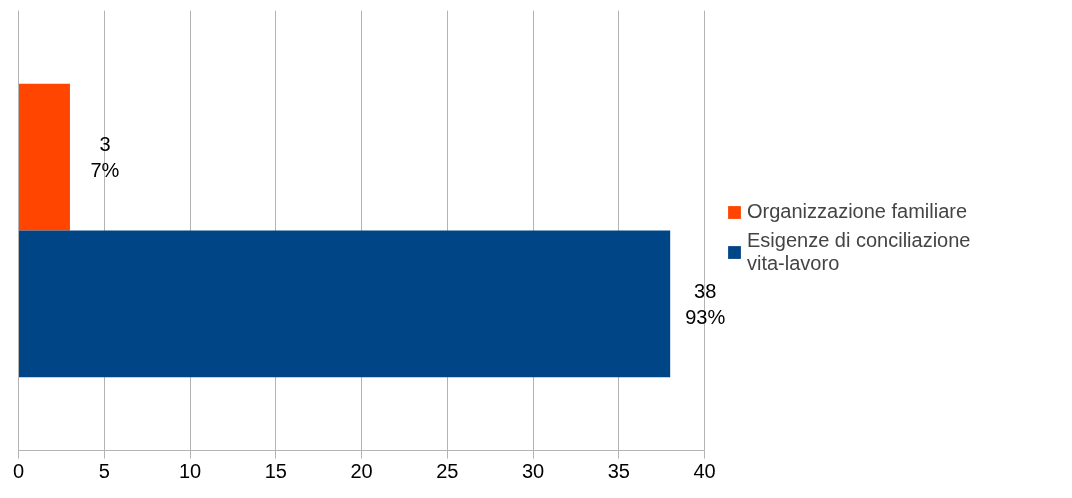 The height and width of the screenshot is (498, 1072). Describe the element at coordinates (704, 470) in the screenshot. I see `x-tick-label: 40` at that location.